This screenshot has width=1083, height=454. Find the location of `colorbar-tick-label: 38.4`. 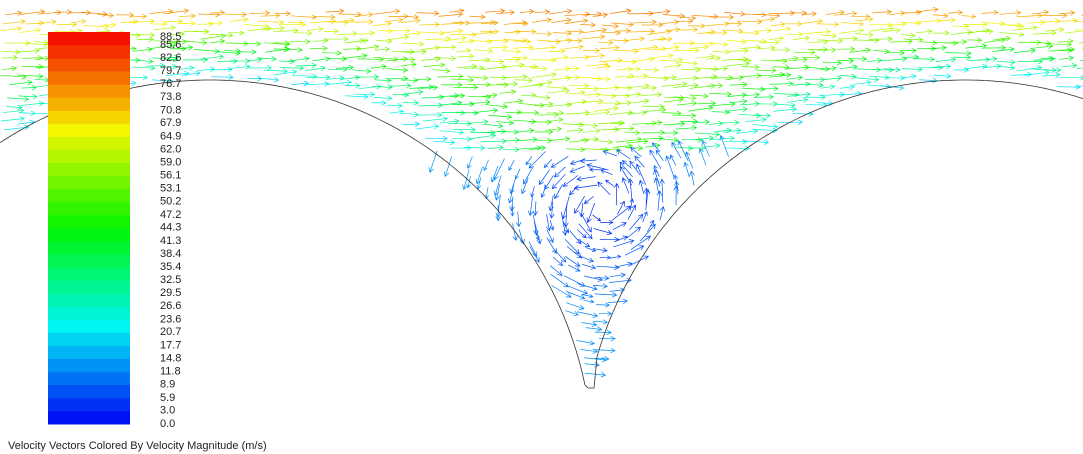

colorbar-tick-label: 38.4 is located at coordinates (170, 254).